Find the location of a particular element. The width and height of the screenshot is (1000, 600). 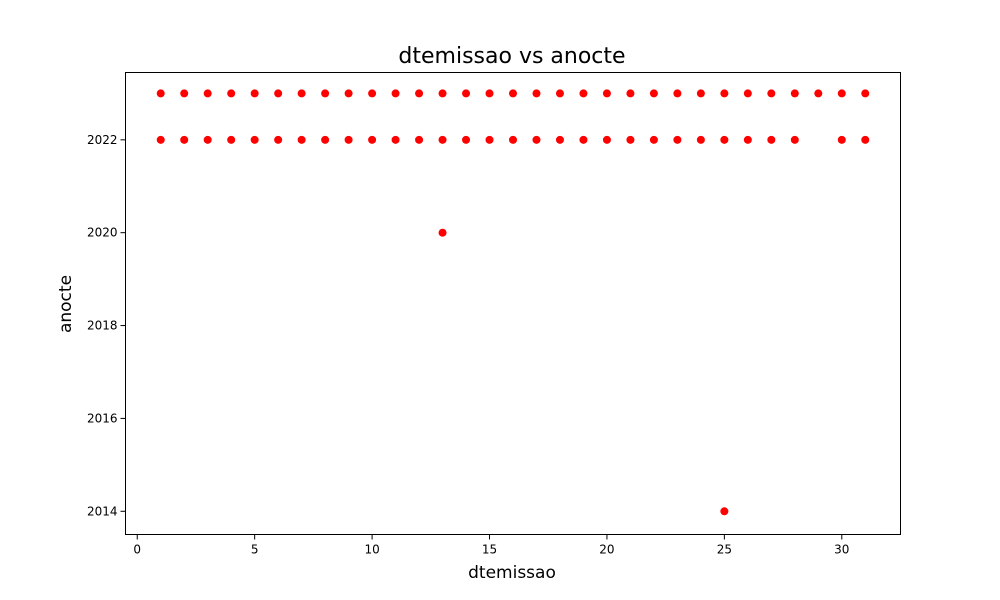

y-tick-label: 2016 is located at coordinates (102, 418).